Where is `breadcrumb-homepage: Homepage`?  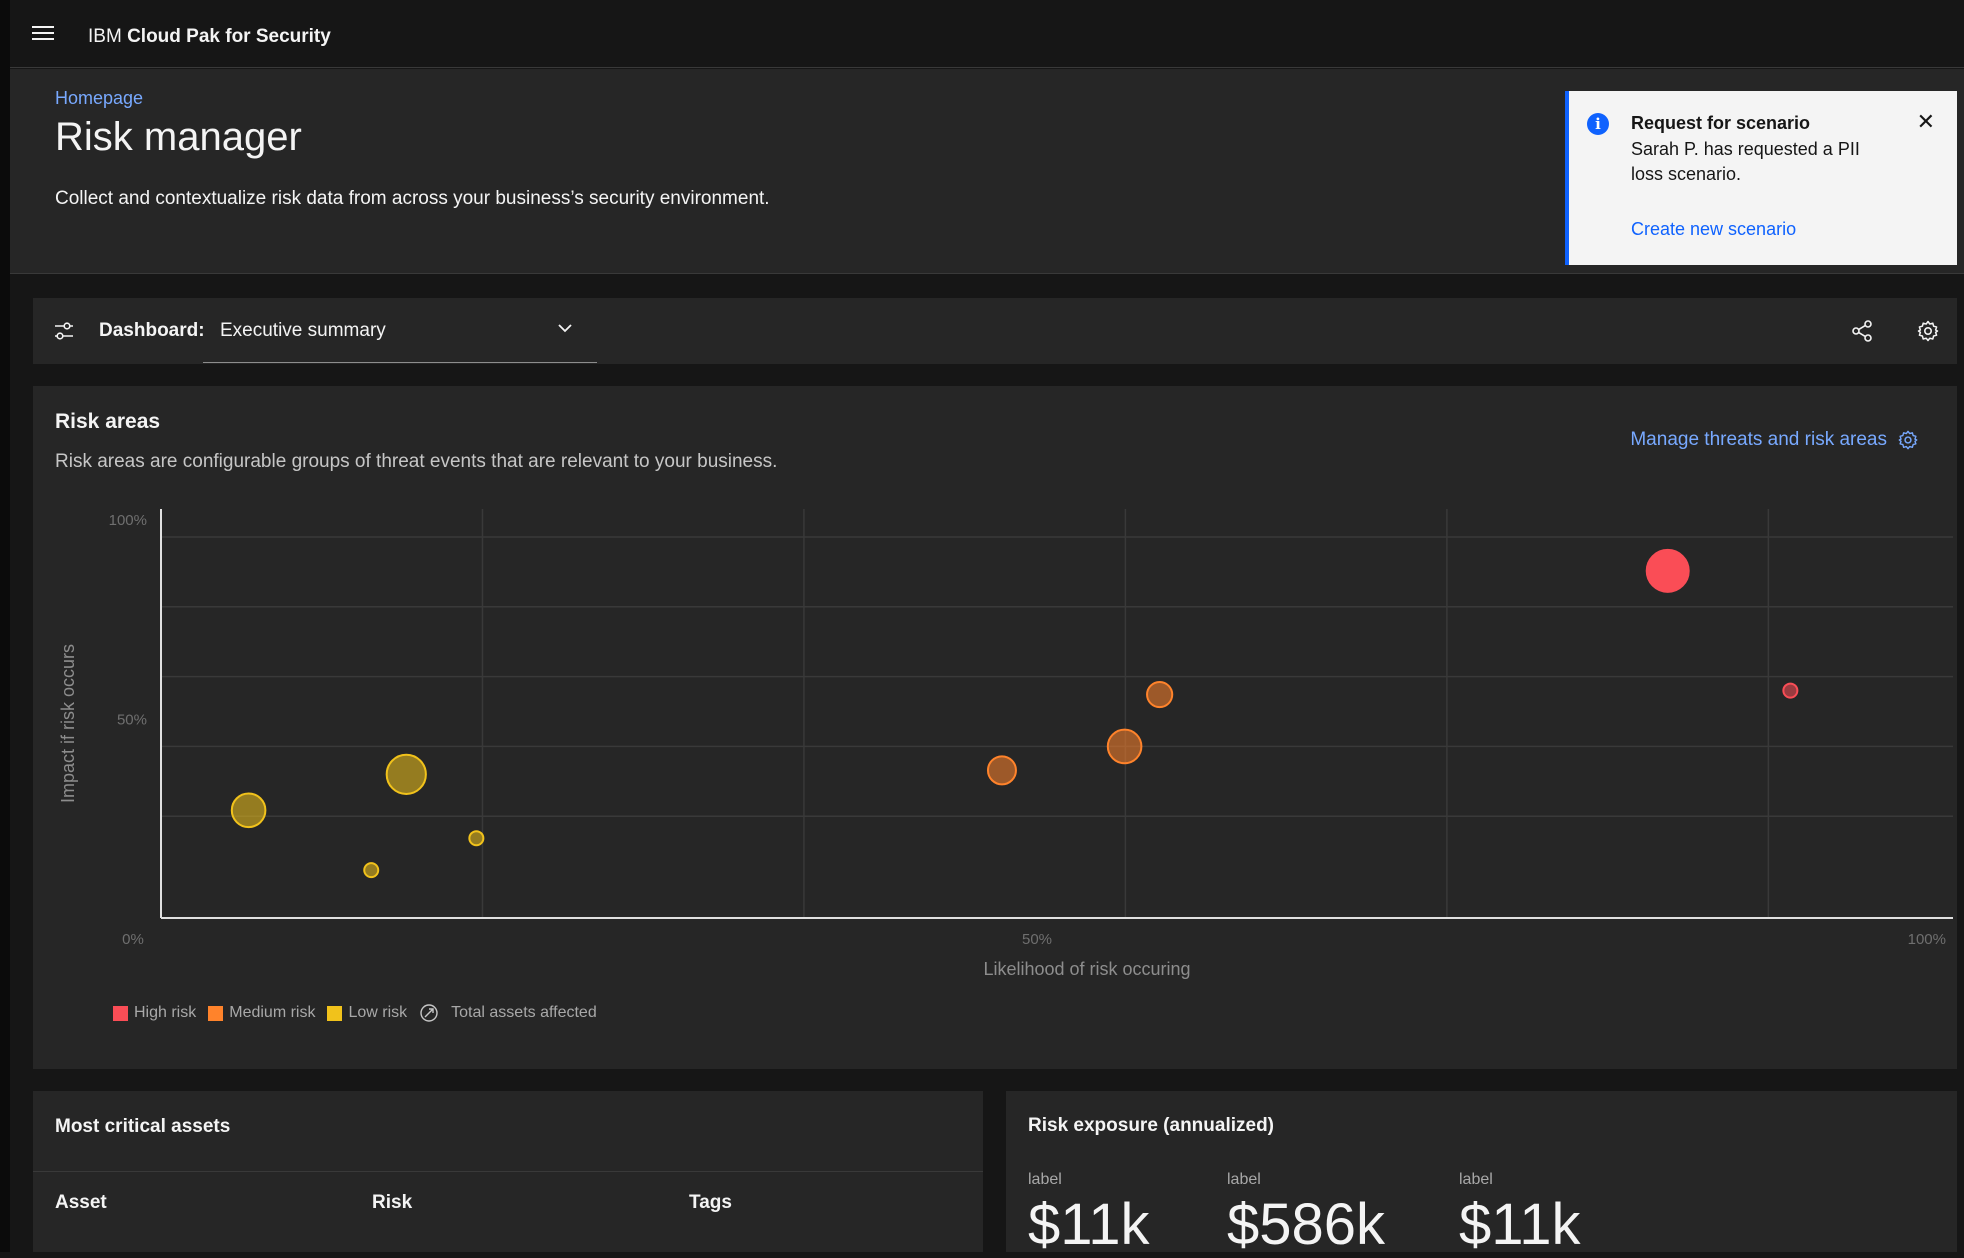
breadcrumb-homepage: Homepage is located at coordinates (99, 98).